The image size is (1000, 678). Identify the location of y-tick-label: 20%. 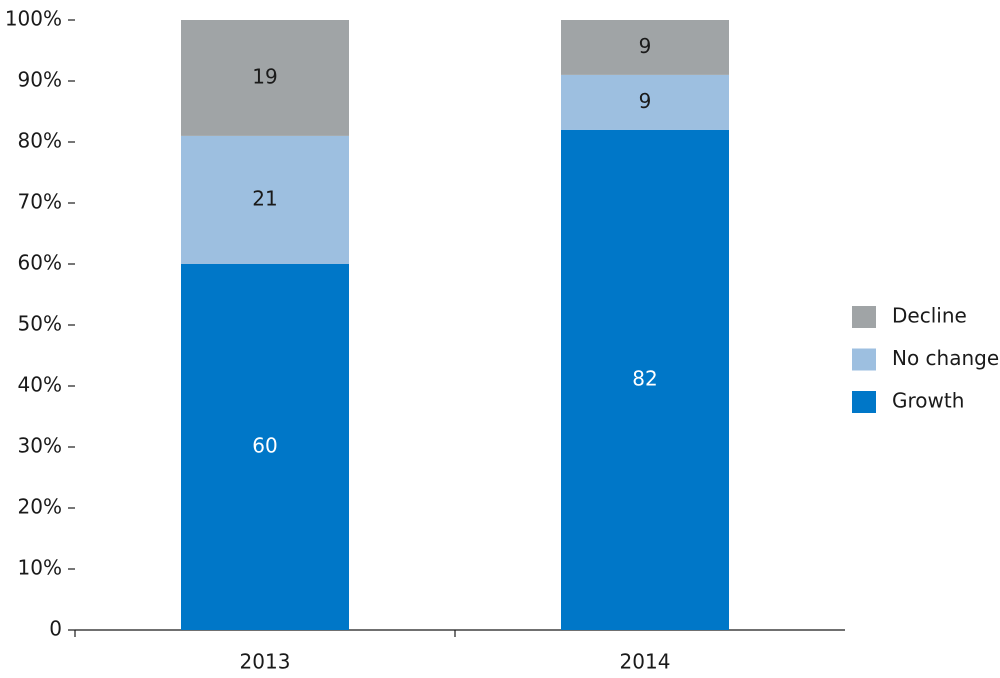
(40, 507).